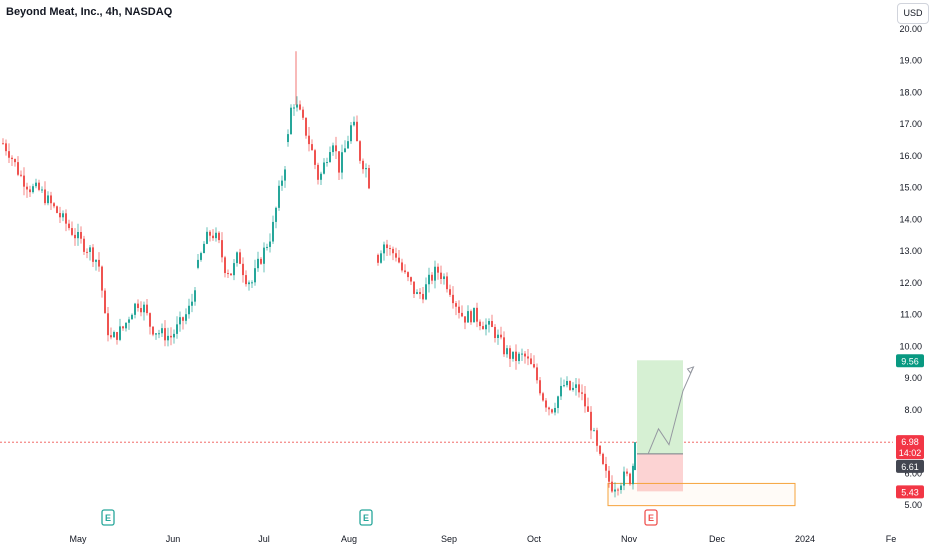 This screenshot has width=932, height=550. What do you see at coordinates (913, 410) in the screenshot?
I see `y-tick-label: 8.00` at bounding box center [913, 410].